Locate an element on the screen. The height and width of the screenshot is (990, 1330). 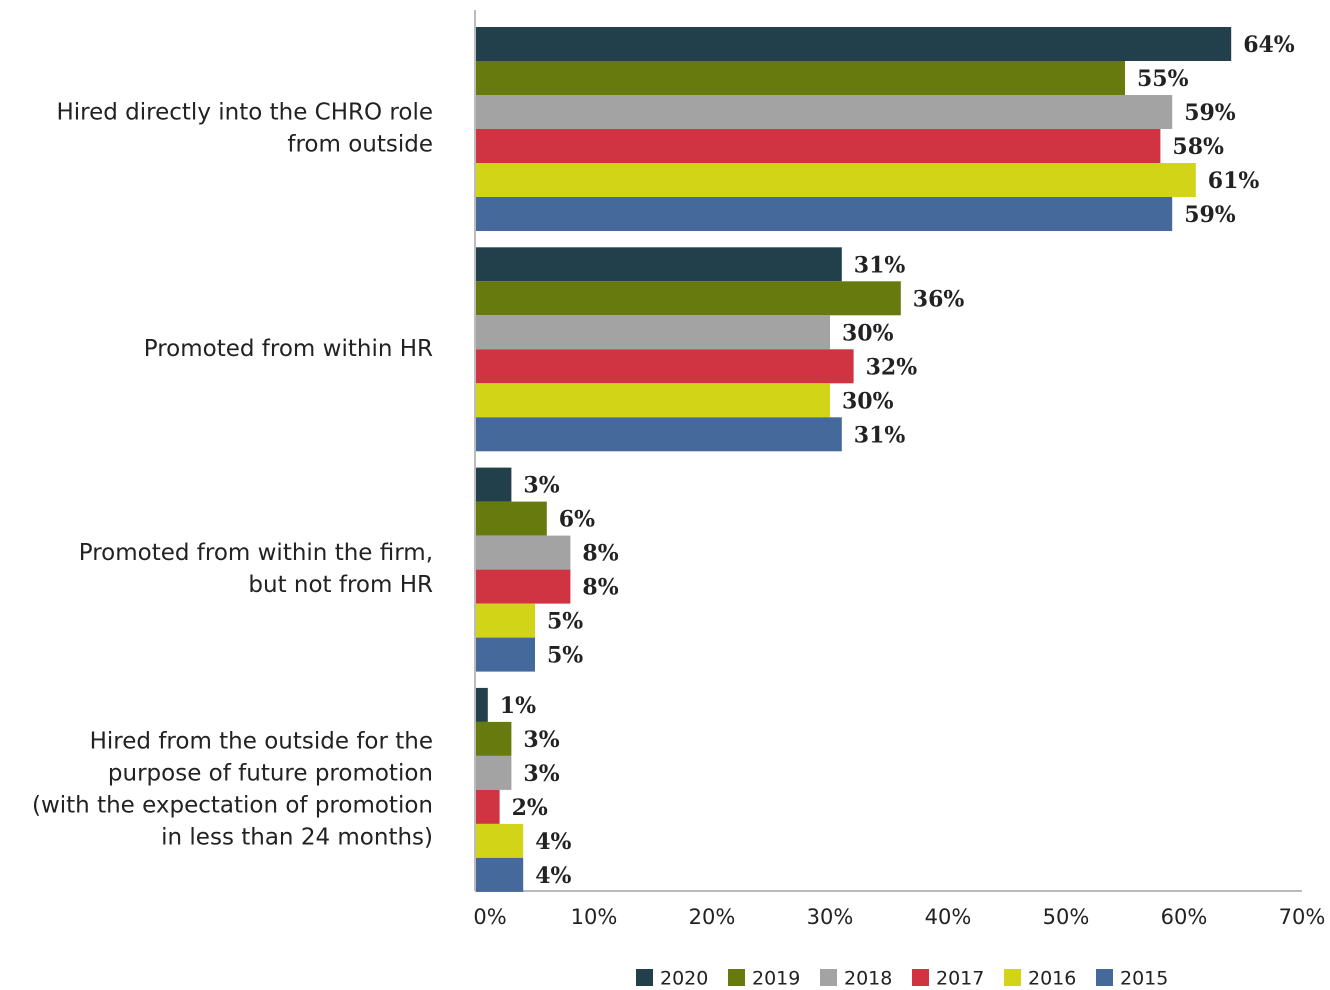
value-label: 61% is located at coordinates (1234, 181).